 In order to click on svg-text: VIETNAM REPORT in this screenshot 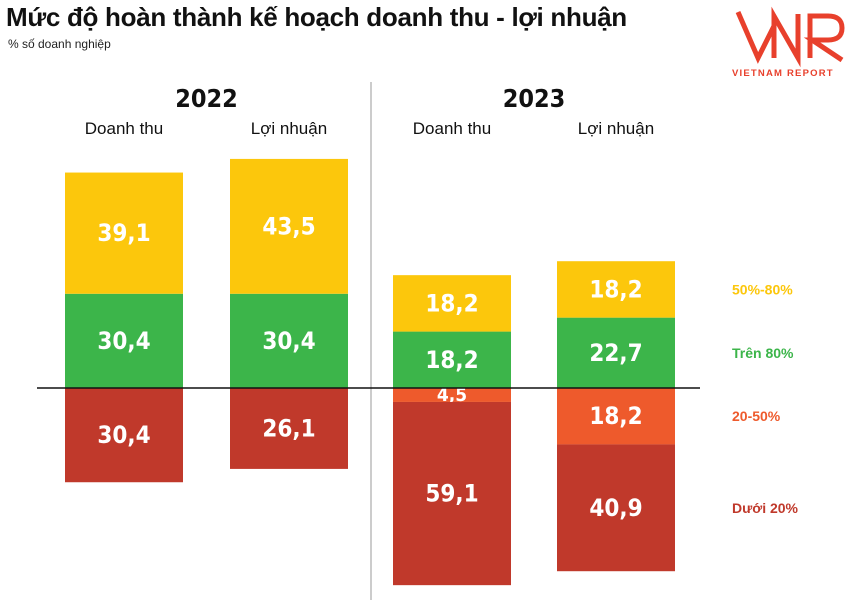, I will do `click(783, 73)`.